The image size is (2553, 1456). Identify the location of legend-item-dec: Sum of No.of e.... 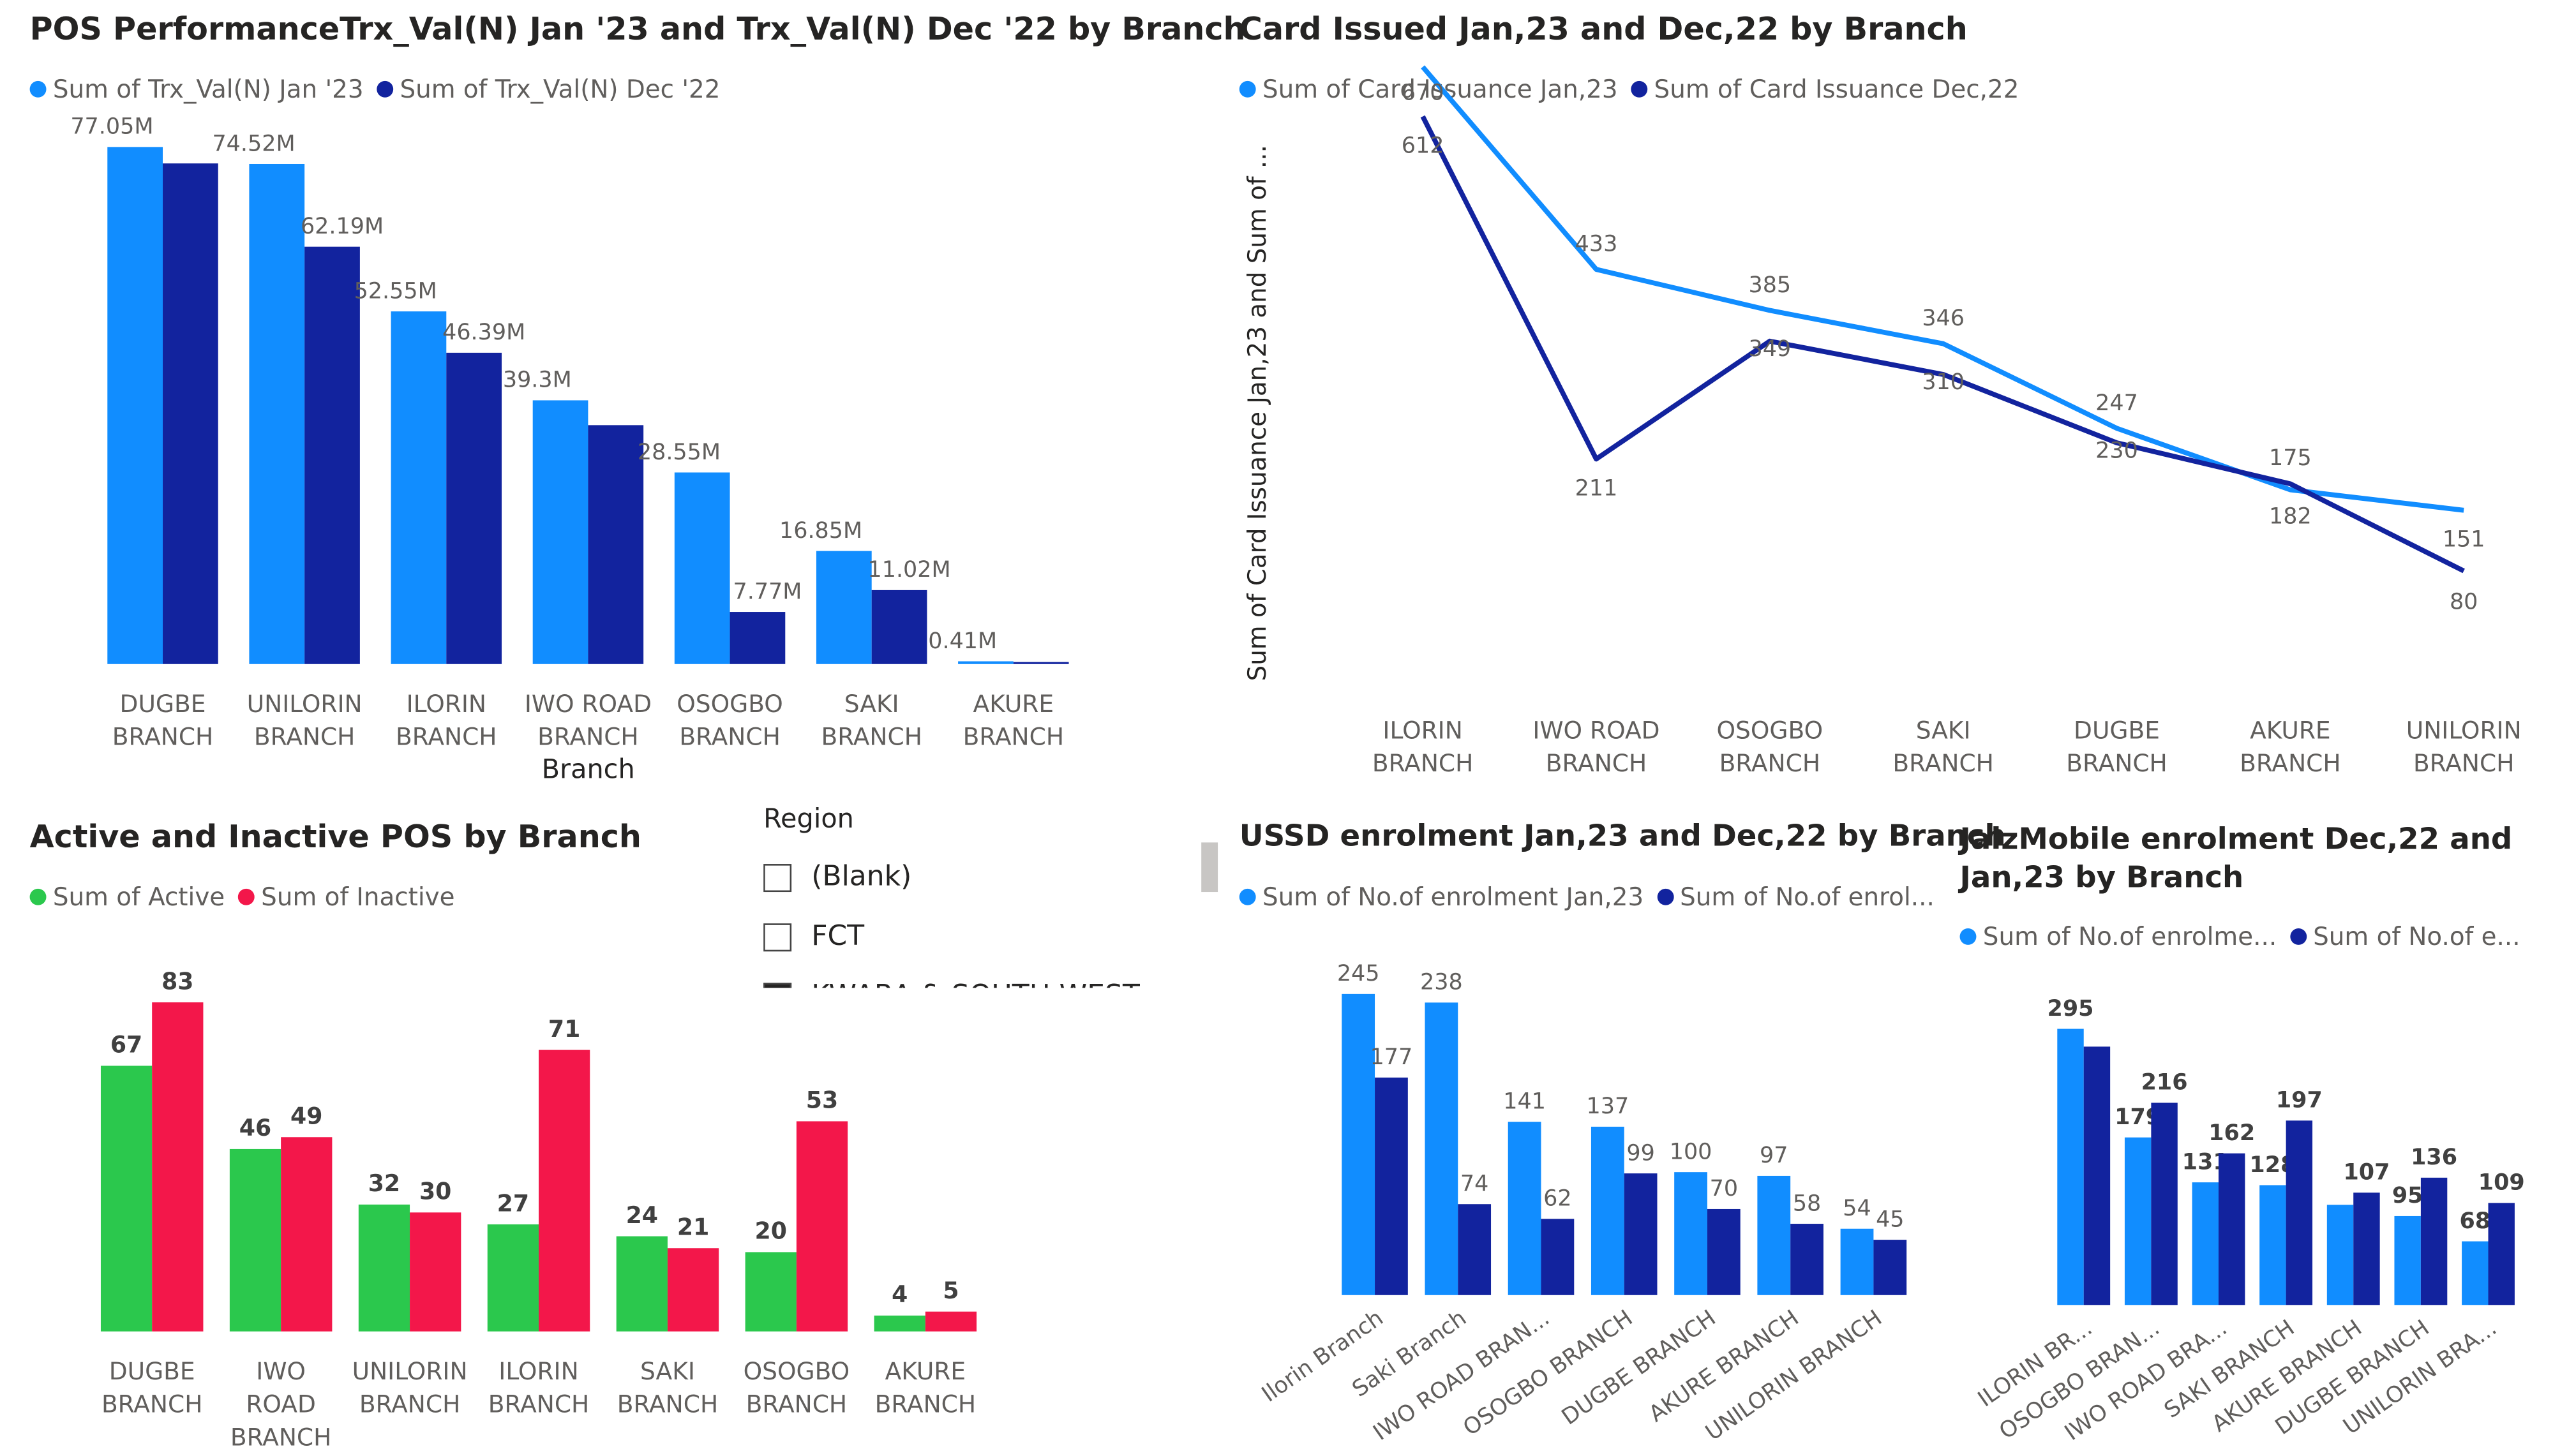
(2404, 936).